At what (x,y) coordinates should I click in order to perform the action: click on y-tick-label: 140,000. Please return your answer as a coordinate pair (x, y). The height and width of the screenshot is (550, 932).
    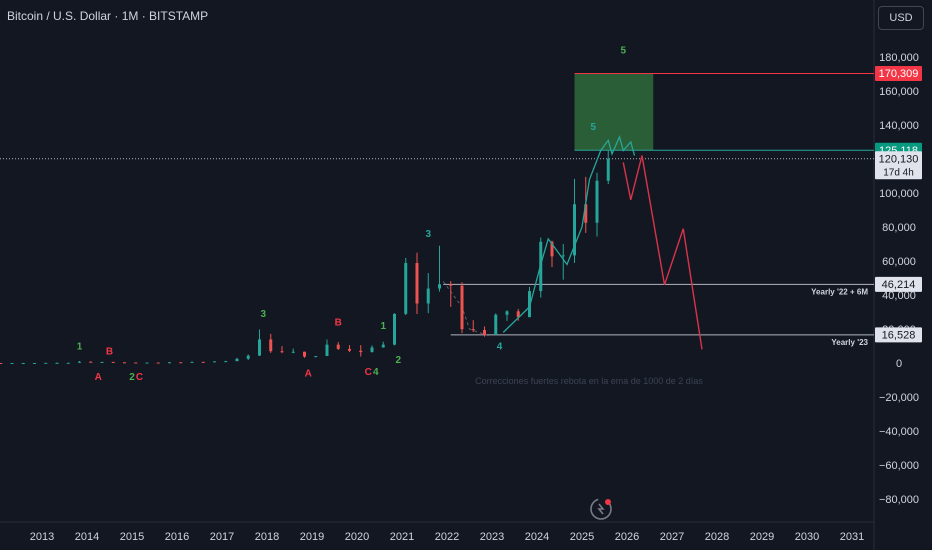
    Looking at the image, I should click on (899, 126).